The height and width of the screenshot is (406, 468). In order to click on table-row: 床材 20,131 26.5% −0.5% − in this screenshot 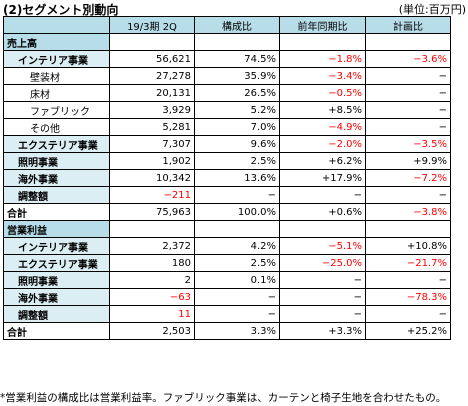, I will do `click(227, 93)`.